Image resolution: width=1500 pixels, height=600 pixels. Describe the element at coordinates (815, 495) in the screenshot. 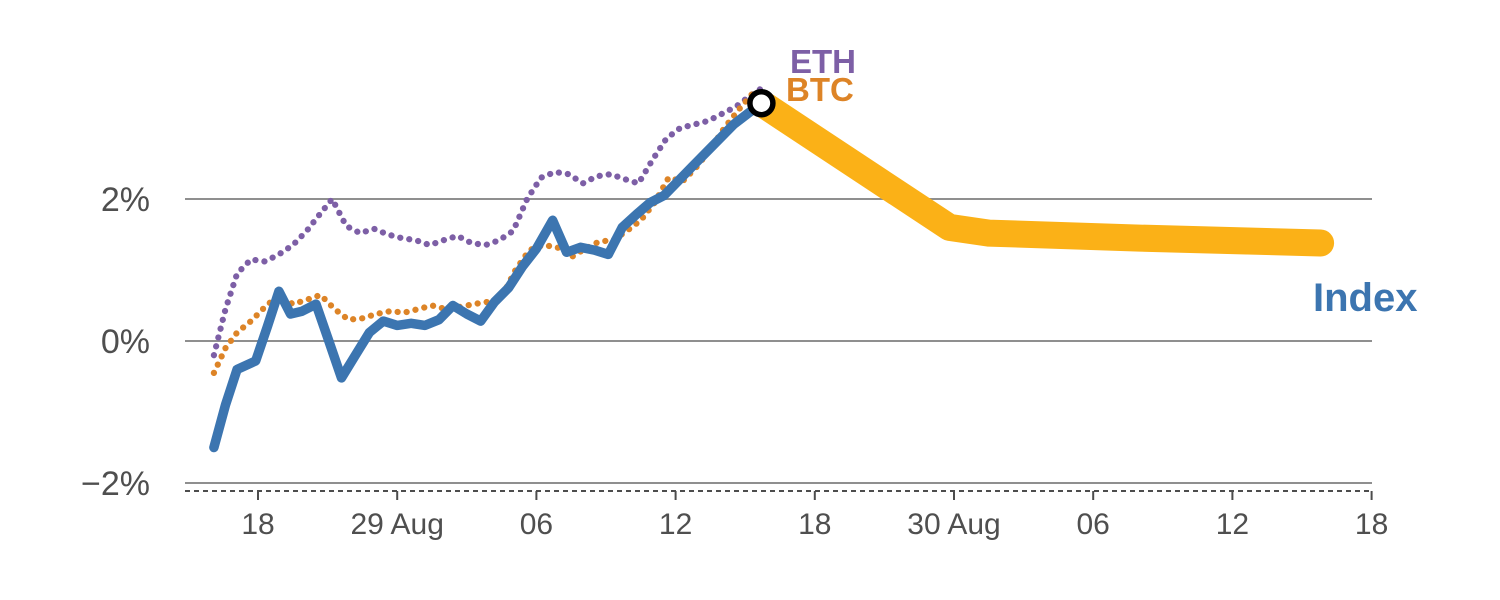

I see `x-axis-ticks` at that location.